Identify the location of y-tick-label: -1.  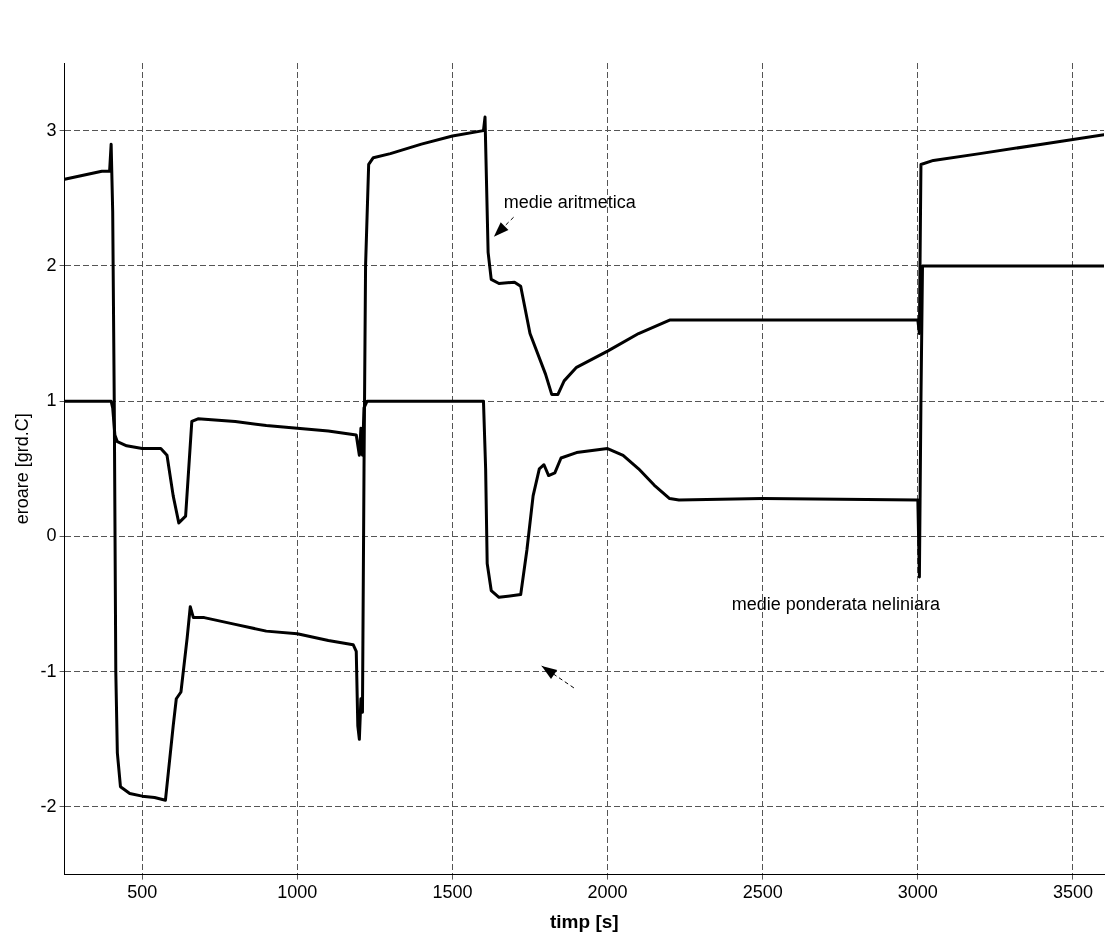
(48, 670).